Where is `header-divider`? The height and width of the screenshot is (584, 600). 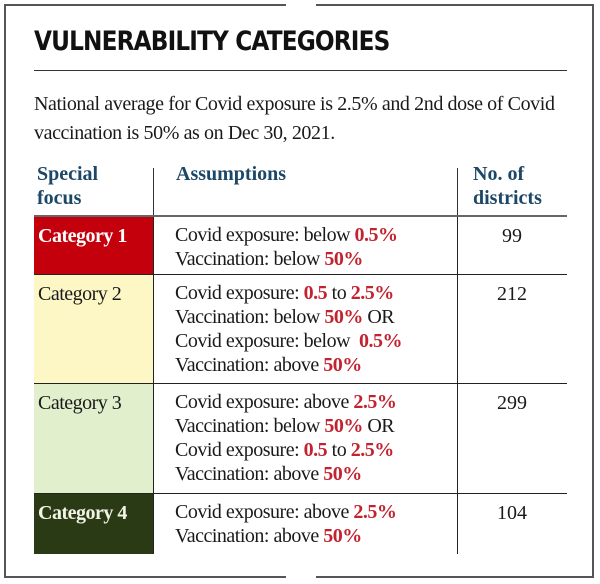 header-divider is located at coordinates (300, 216).